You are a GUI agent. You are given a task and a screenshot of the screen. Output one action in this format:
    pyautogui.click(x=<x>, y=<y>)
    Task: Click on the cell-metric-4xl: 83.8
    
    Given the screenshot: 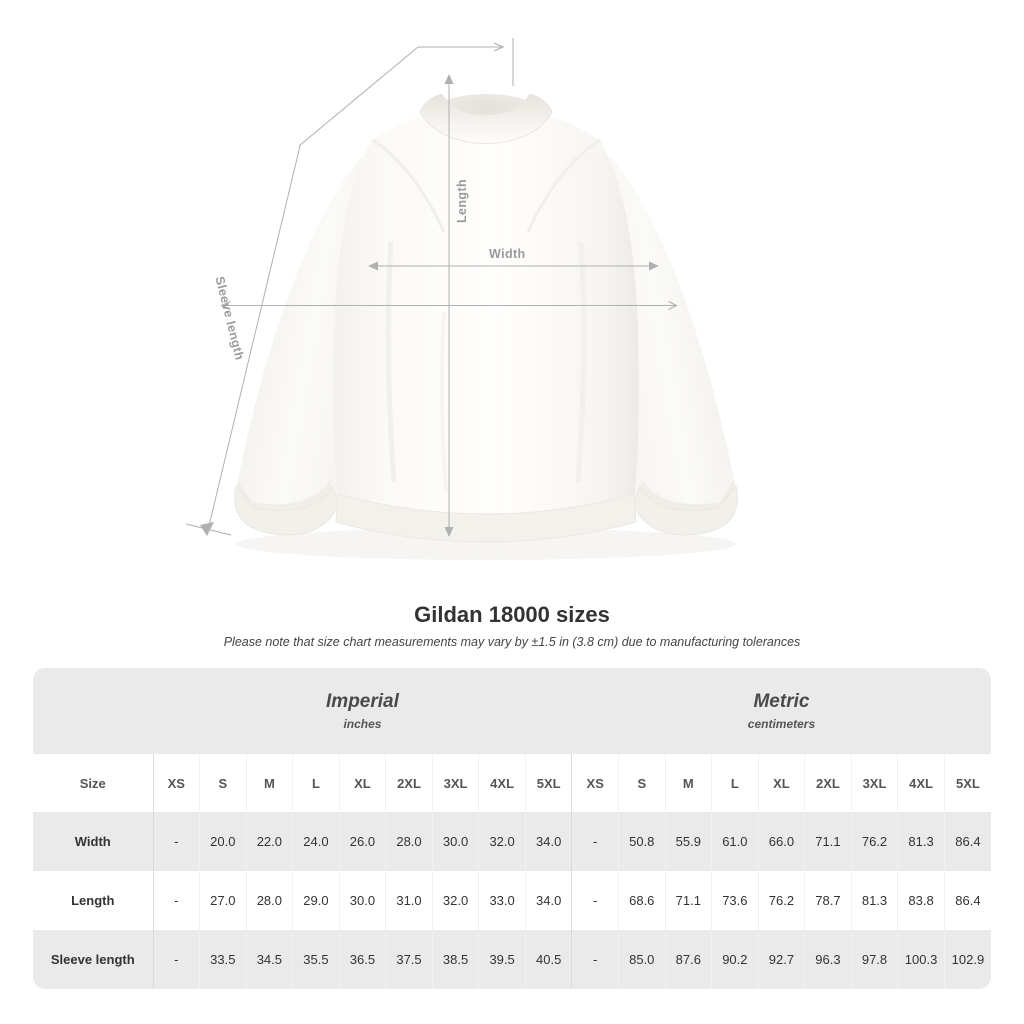 What is the action you would take?
    pyautogui.click(x=921, y=900)
    